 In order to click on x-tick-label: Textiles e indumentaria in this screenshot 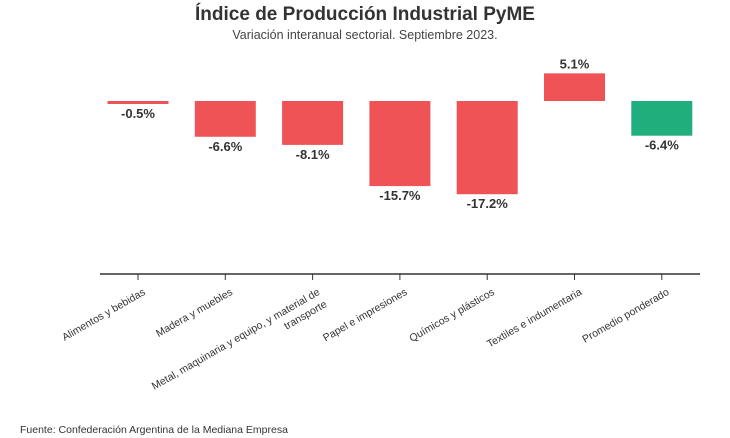, I will do `click(534, 318)`.